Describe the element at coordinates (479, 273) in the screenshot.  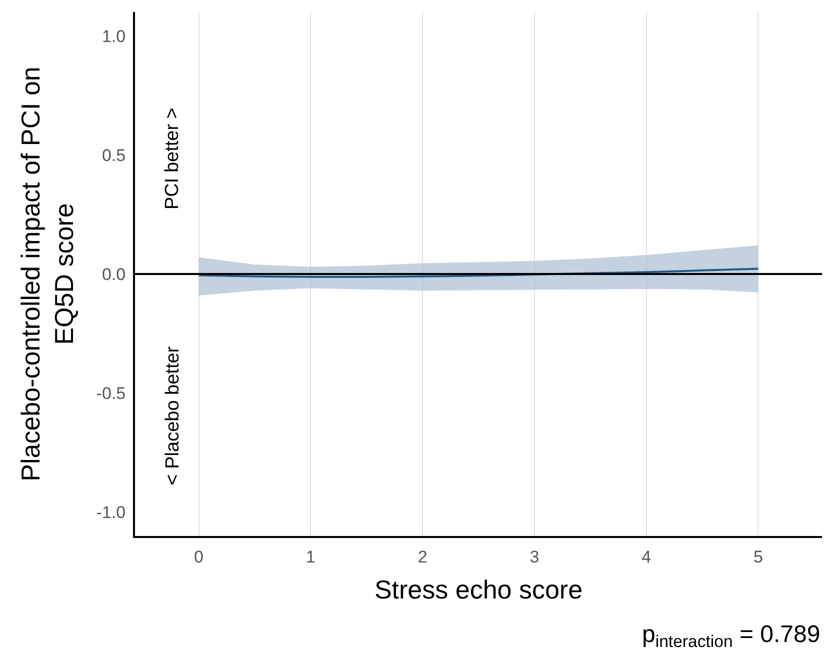
I see `line-series` at that location.